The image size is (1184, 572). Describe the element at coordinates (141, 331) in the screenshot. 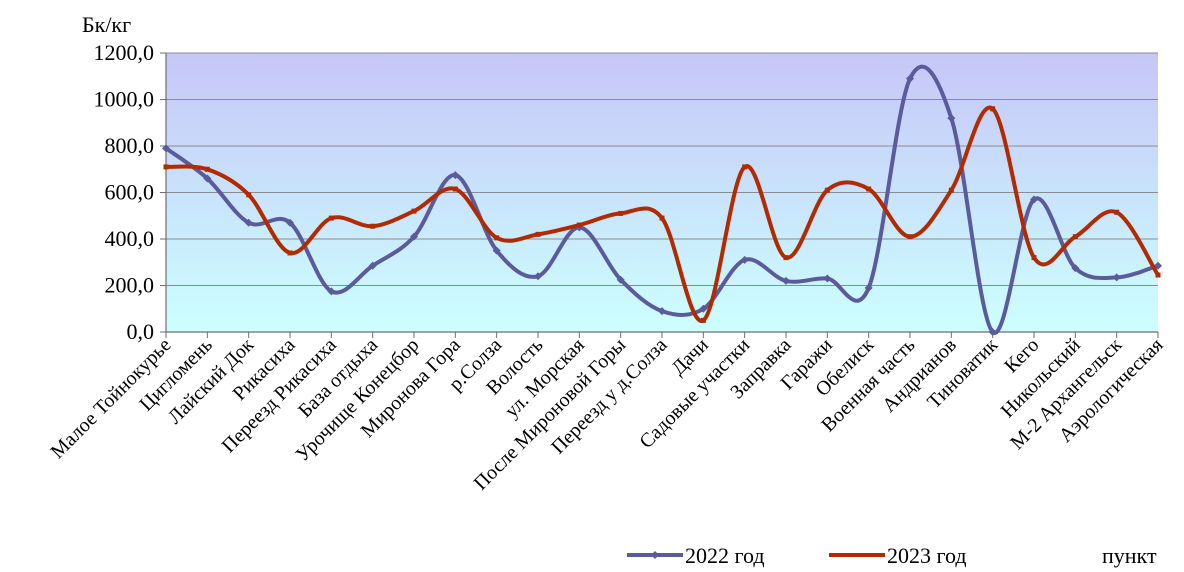

I see `y-tick-label: 0,0` at that location.